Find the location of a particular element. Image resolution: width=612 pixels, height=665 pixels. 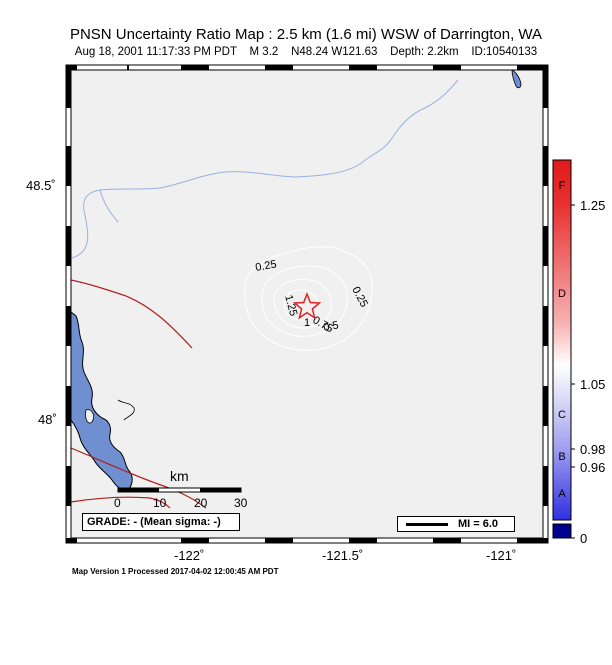

grade-text: GRADE: - (Mean sigma: -) is located at coordinates (154, 522).